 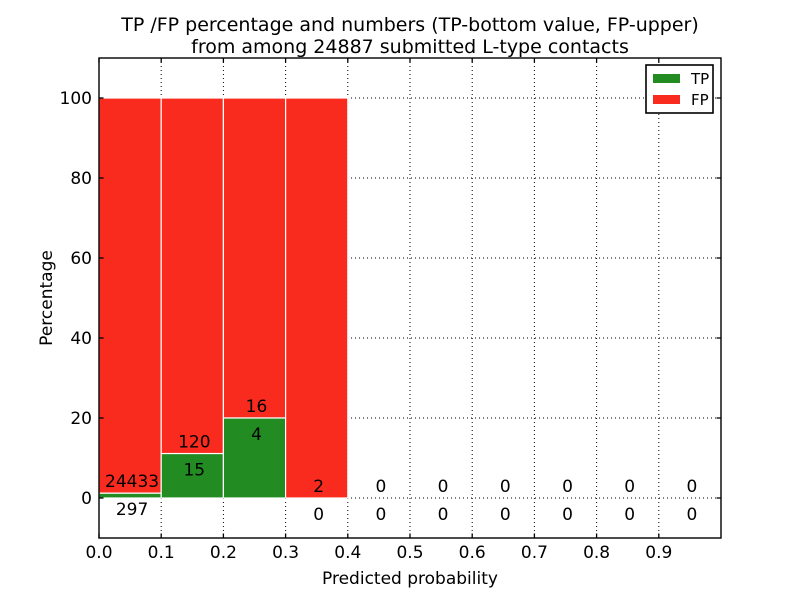 I want to click on fp-count-bin6: 0, so click(x=505, y=487).